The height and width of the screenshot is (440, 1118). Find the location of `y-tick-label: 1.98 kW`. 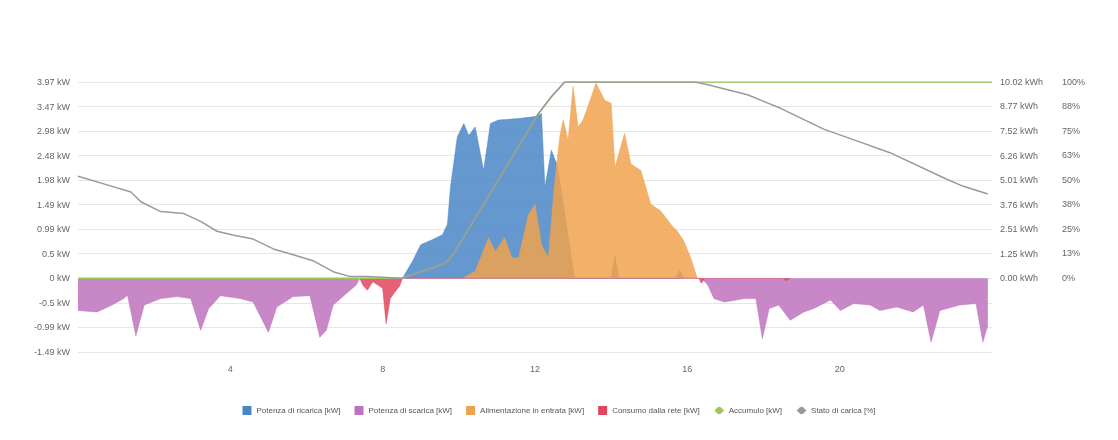

y-tick-label: 1.98 kW is located at coordinates (53, 180).